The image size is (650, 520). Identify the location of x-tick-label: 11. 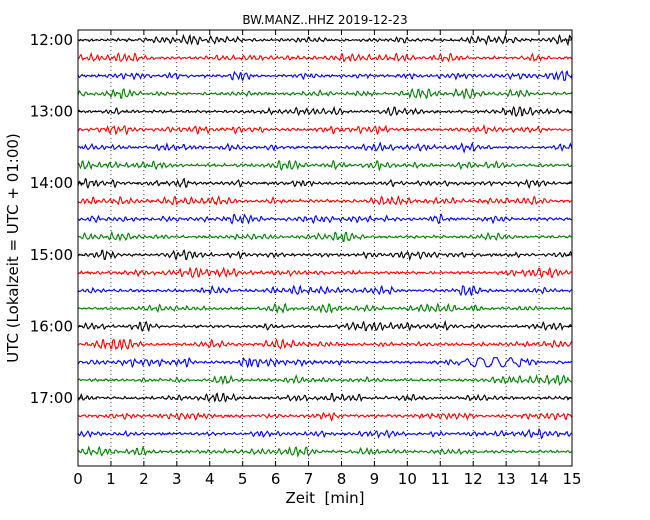
(440, 479).